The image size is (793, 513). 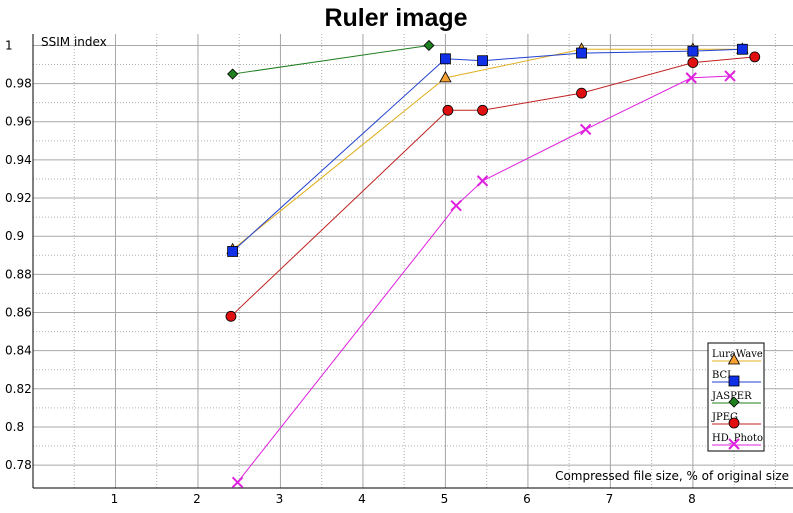 I want to click on data-point-lurawave, so click(x=445, y=77).